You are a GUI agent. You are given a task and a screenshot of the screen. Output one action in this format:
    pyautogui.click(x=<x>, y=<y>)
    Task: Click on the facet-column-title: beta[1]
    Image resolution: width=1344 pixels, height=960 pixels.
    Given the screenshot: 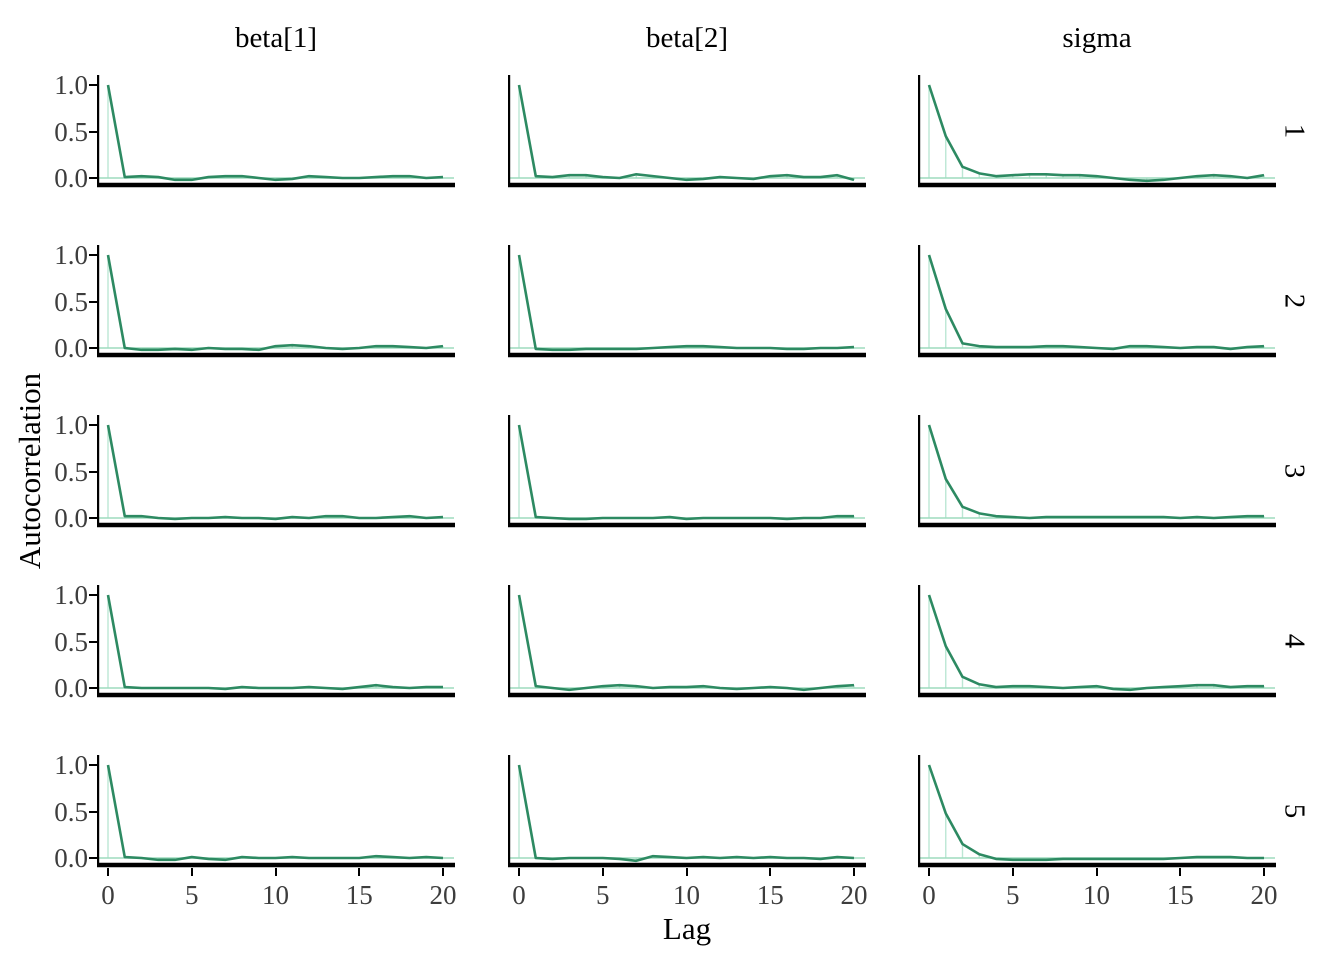 What is the action you would take?
    pyautogui.click(x=276, y=38)
    